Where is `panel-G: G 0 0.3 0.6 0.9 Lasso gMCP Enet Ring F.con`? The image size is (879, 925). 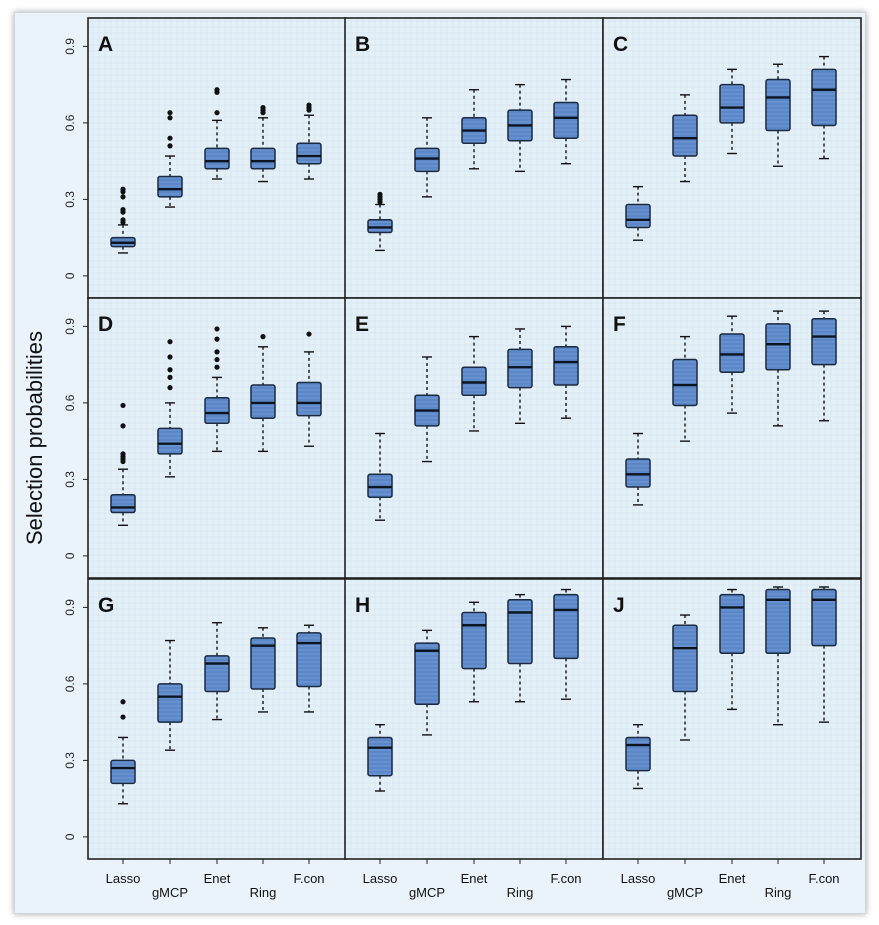 panel-G: G 0 0.3 0.6 0.9 Lasso gMCP Enet Ring F.con is located at coordinates (205, 739).